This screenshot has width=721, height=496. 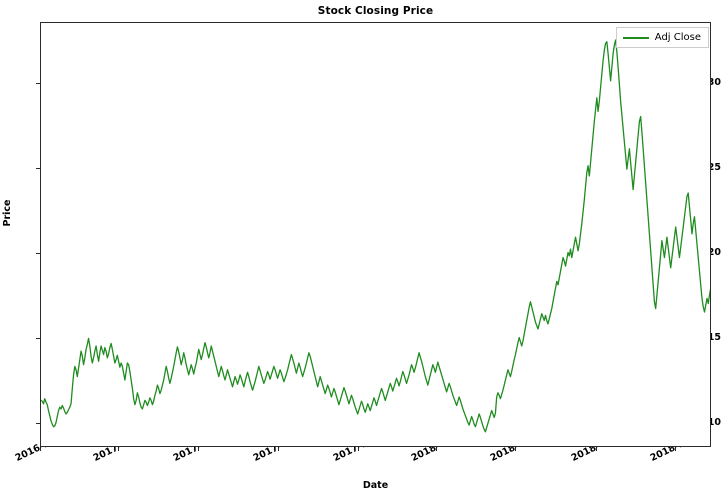 I want to click on y-axis-label: Price, so click(x=7, y=213).